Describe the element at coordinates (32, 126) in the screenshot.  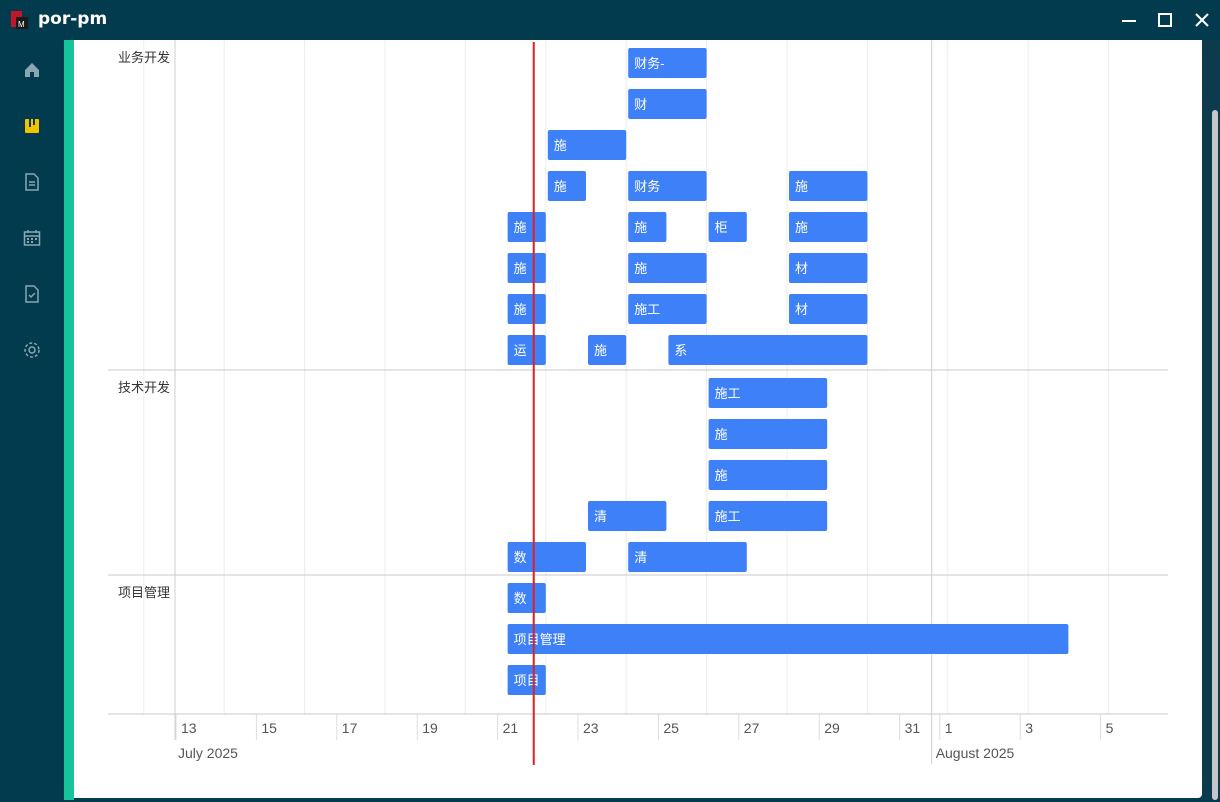
I see `nav-projects` at that location.